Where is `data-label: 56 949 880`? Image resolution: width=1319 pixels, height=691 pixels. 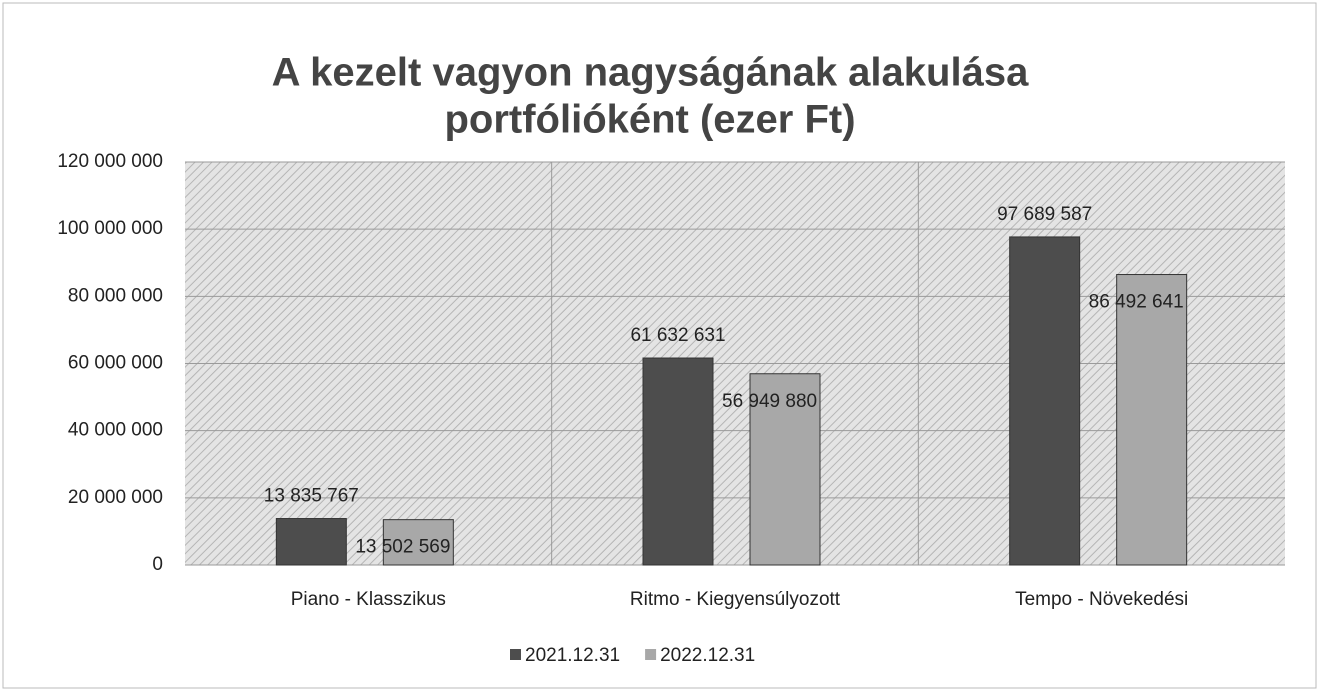 data-label: 56 949 880 is located at coordinates (769, 401).